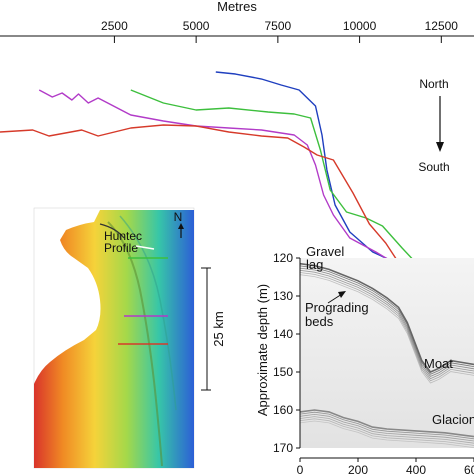 This screenshot has height=474, width=474. I want to click on x-tick-label: 10000, so click(360, 26).